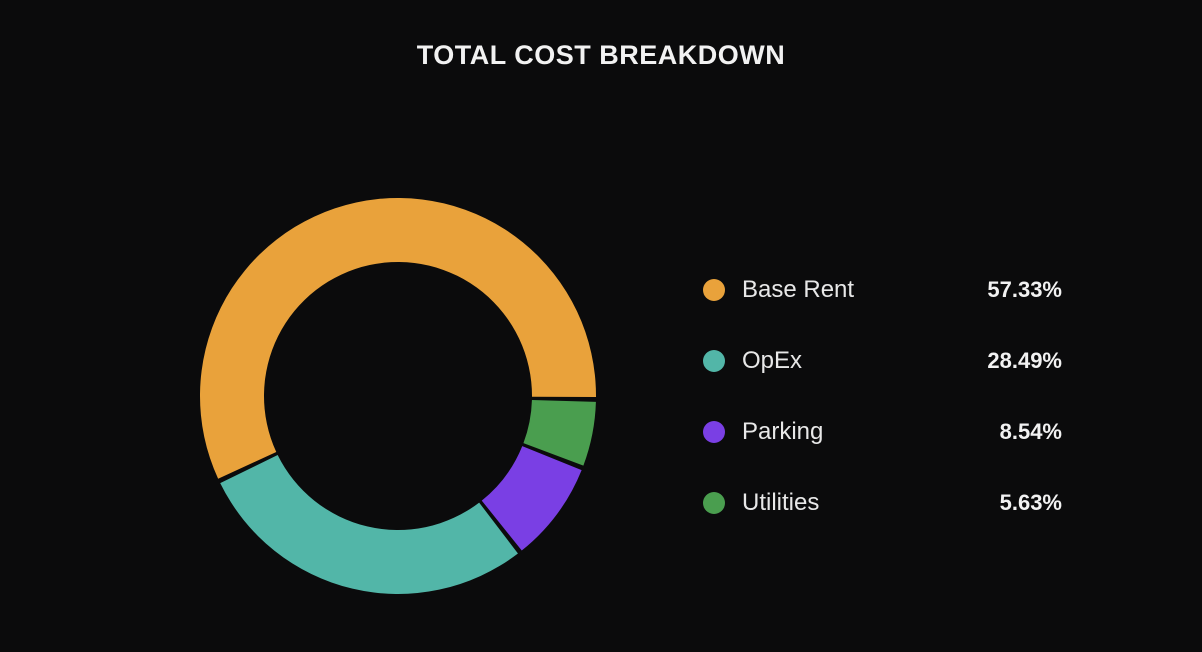 The height and width of the screenshot is (652, 1202). What do you see at coordinates (781, 502) in the screenshot?
I see `legend-label: Utilities` at bounding box center [781, 502].